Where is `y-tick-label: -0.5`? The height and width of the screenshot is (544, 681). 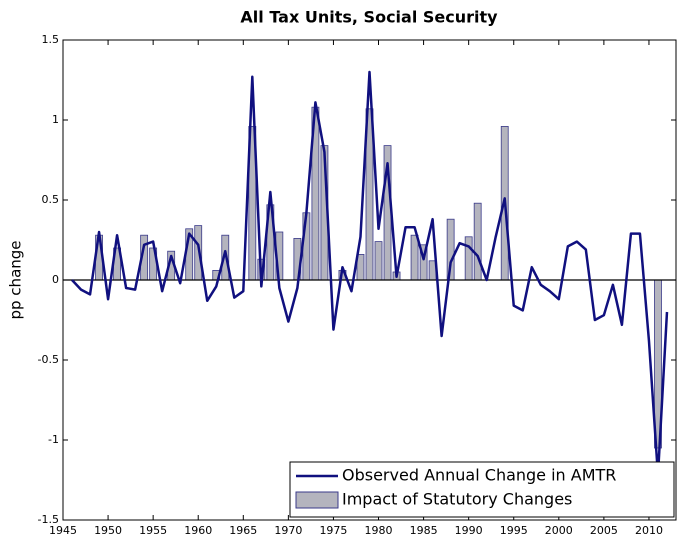
y-tick-label: -0.5 is located at coordinates (48, 359).